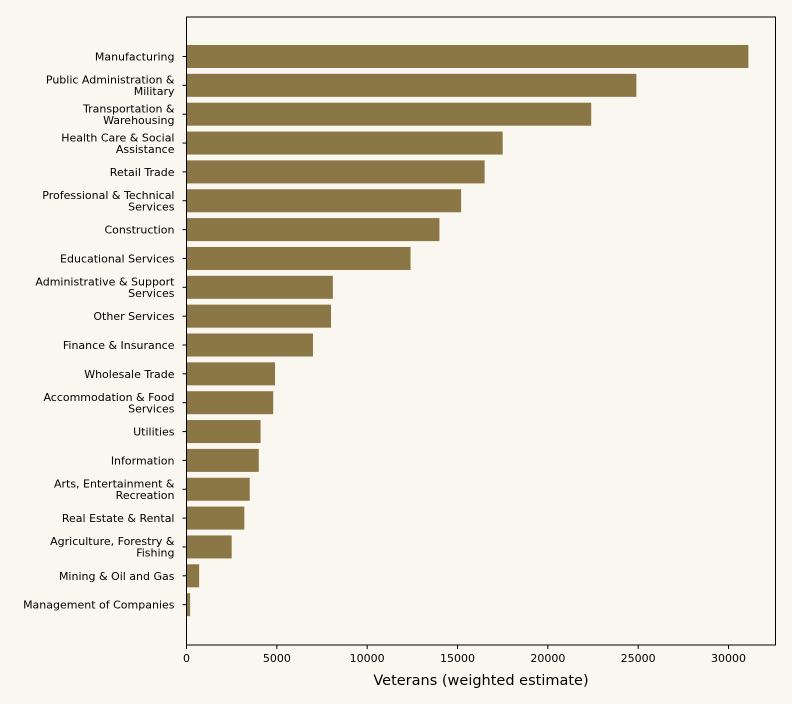 The width and height of the screenshot is (792, 704). Describe the element at coordinates (114, 490) in the screenshot. I see `y-tick-label: Arts, Entertainment & Recreation` at that location.